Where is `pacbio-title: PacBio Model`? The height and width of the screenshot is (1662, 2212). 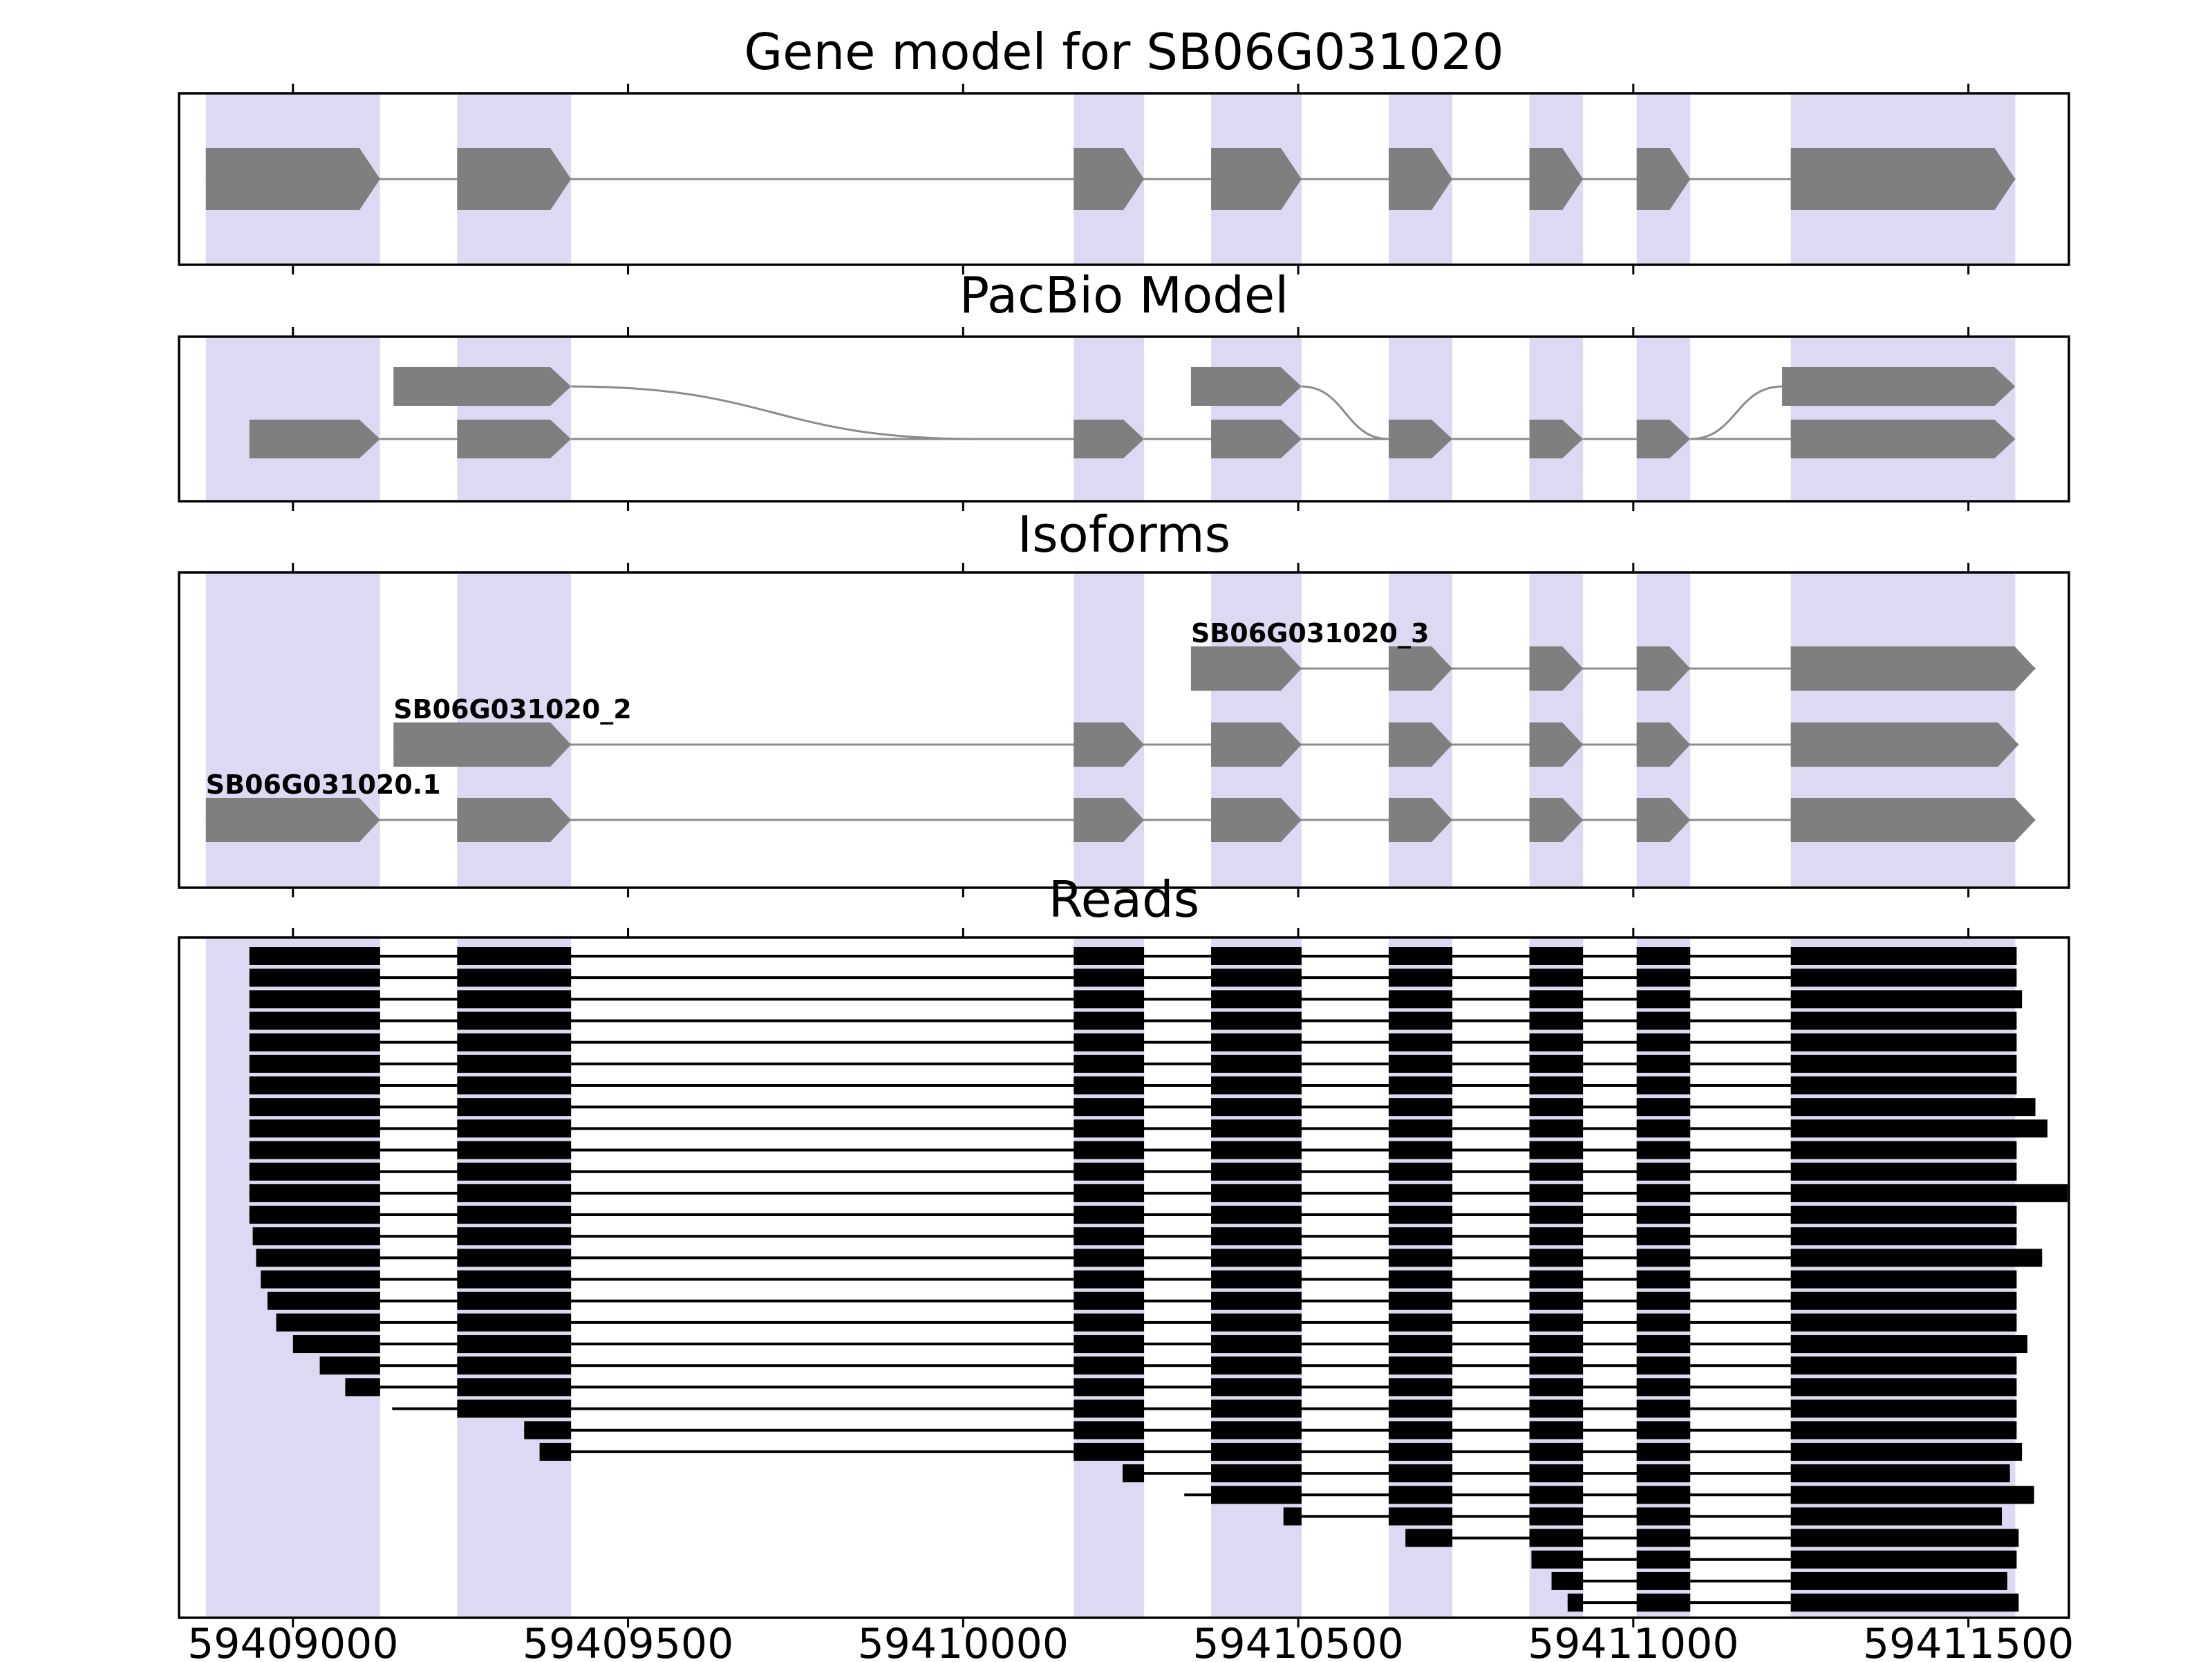 pacbio-title: PacBio Model is located at coordinates (1124, 295).